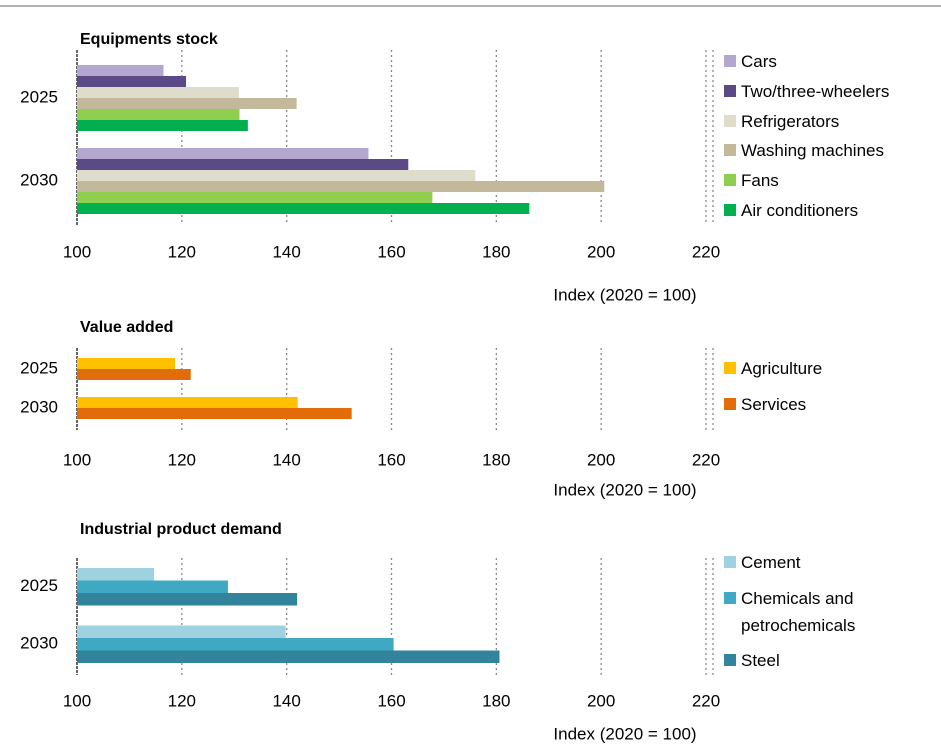 This screenshot has height=745, width=941. I want to click on legend-label: Cars, so click(759, 61).